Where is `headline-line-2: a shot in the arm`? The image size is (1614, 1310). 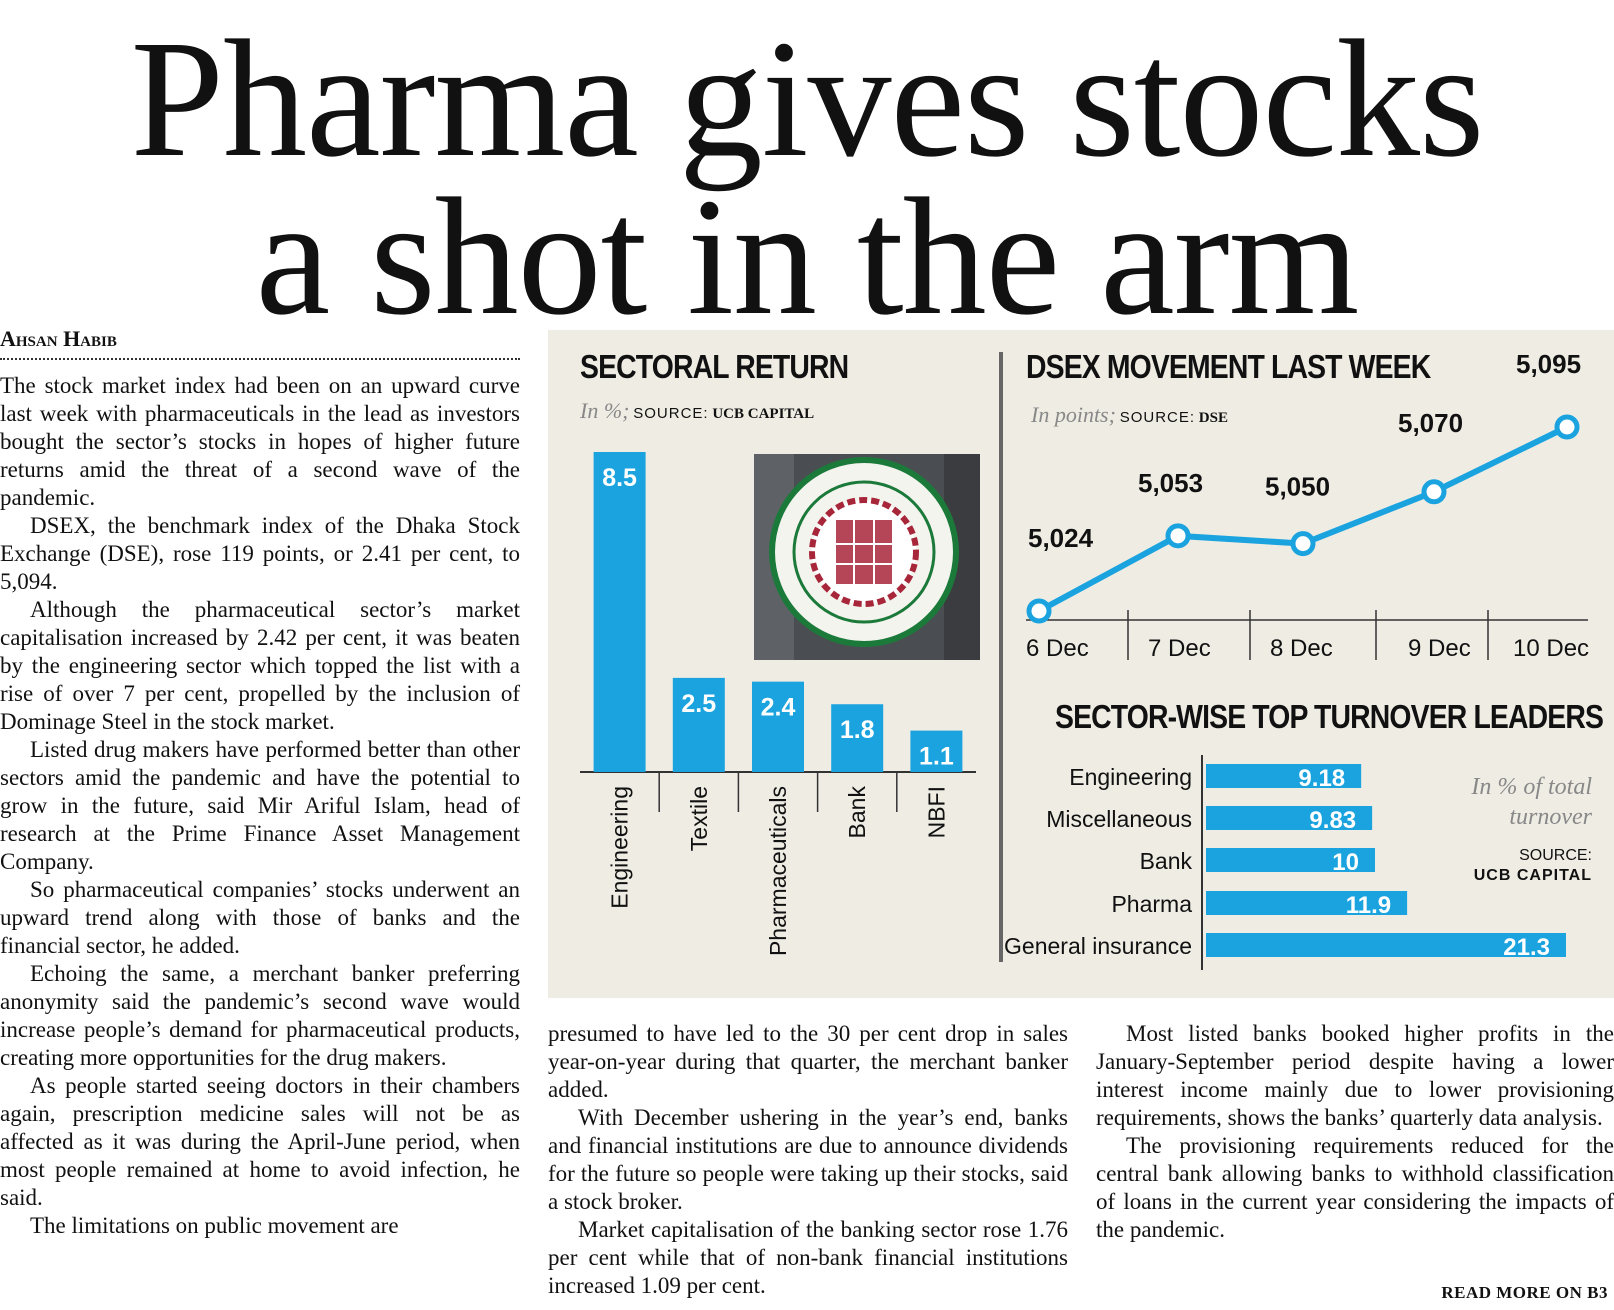 headline-line-2: a shot in the arm is located at coordinates (807, 257).